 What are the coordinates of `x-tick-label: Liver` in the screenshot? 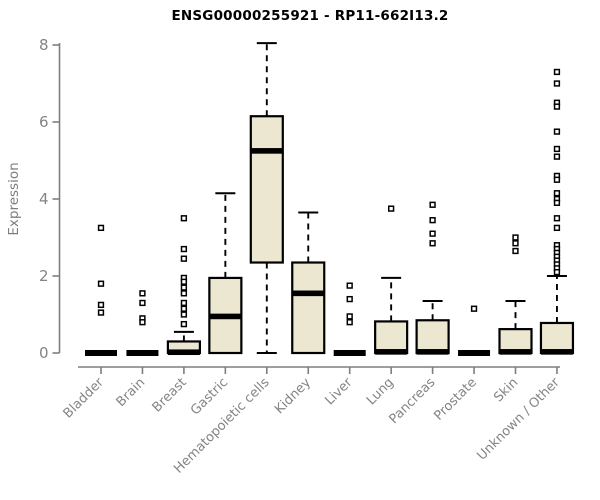 It's located at (339, 392).